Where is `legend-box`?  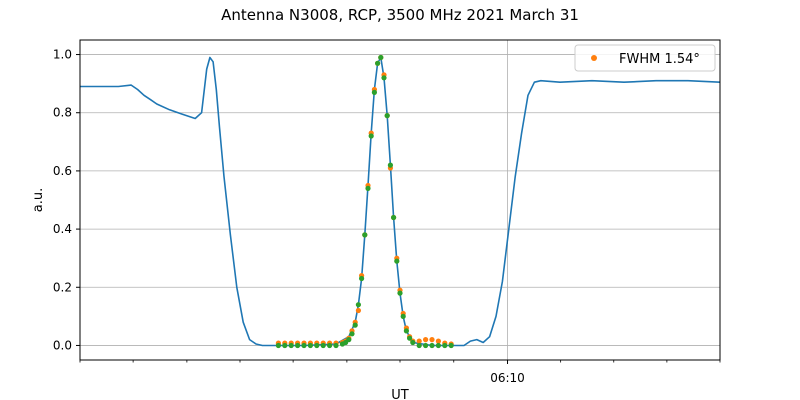
legend-box is located at coordinates (645, 58).